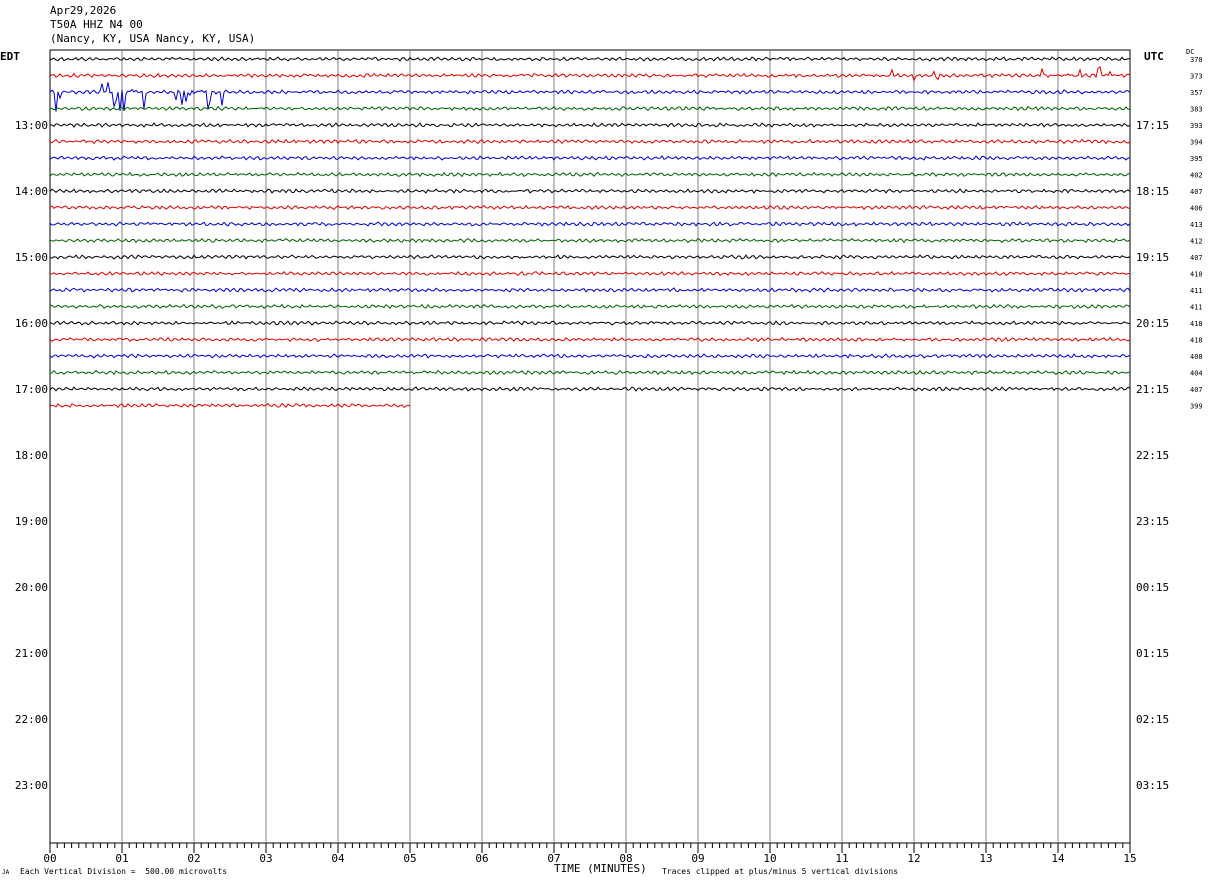 This screenshot has width=1210, height=886. I want to click on hour-label-utc: 20:15, so click(1152, 323).